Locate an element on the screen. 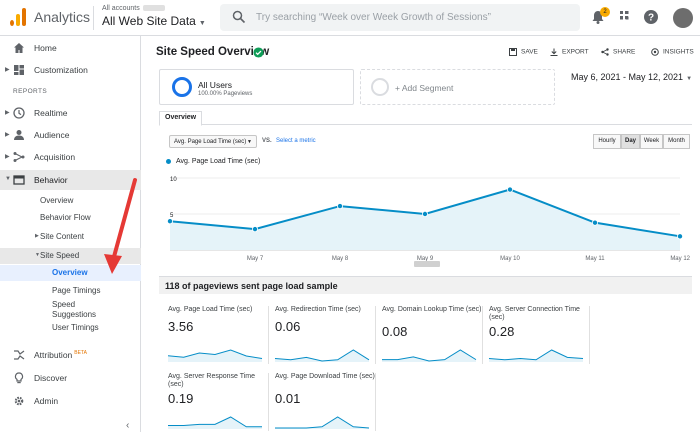  date-range-picker: May 6, 2021 - May 12, 2021 ▼ is located at coordinates (632, 77).